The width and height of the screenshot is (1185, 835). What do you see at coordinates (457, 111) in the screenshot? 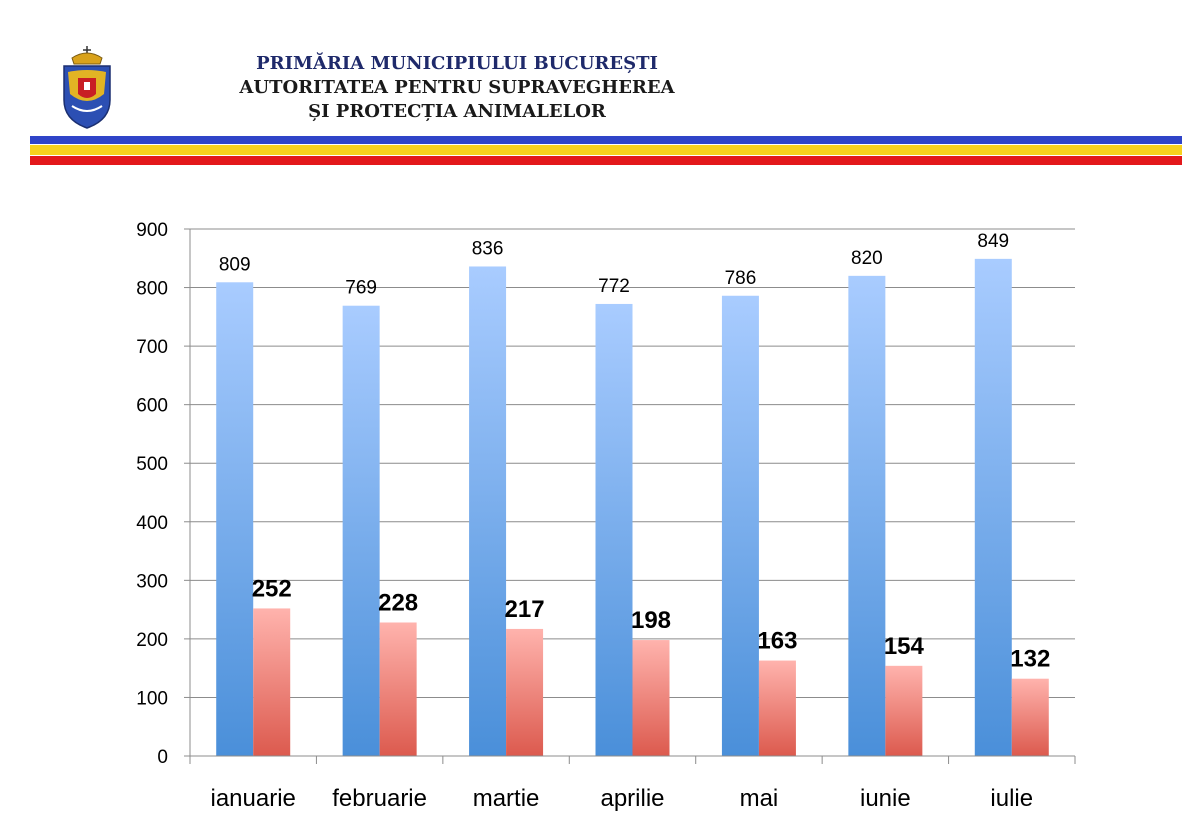
I see `institution-line-3: ȘI PROTECȚIA ANIMALELOR` at bounding box center [457, 111].